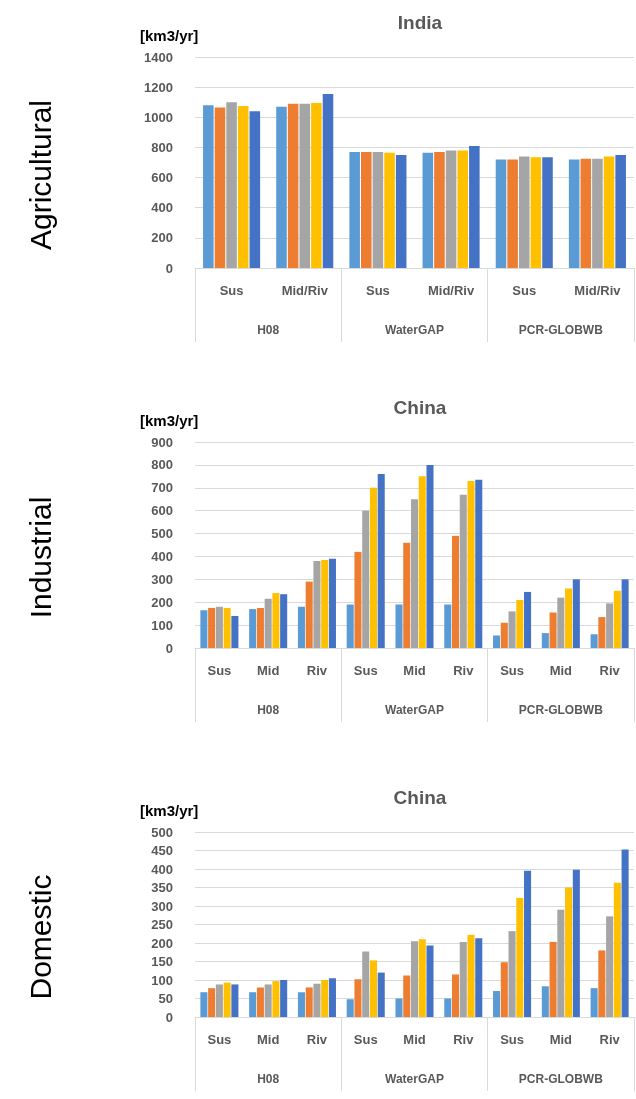  I want to click on text: H08, so click(268, 330).